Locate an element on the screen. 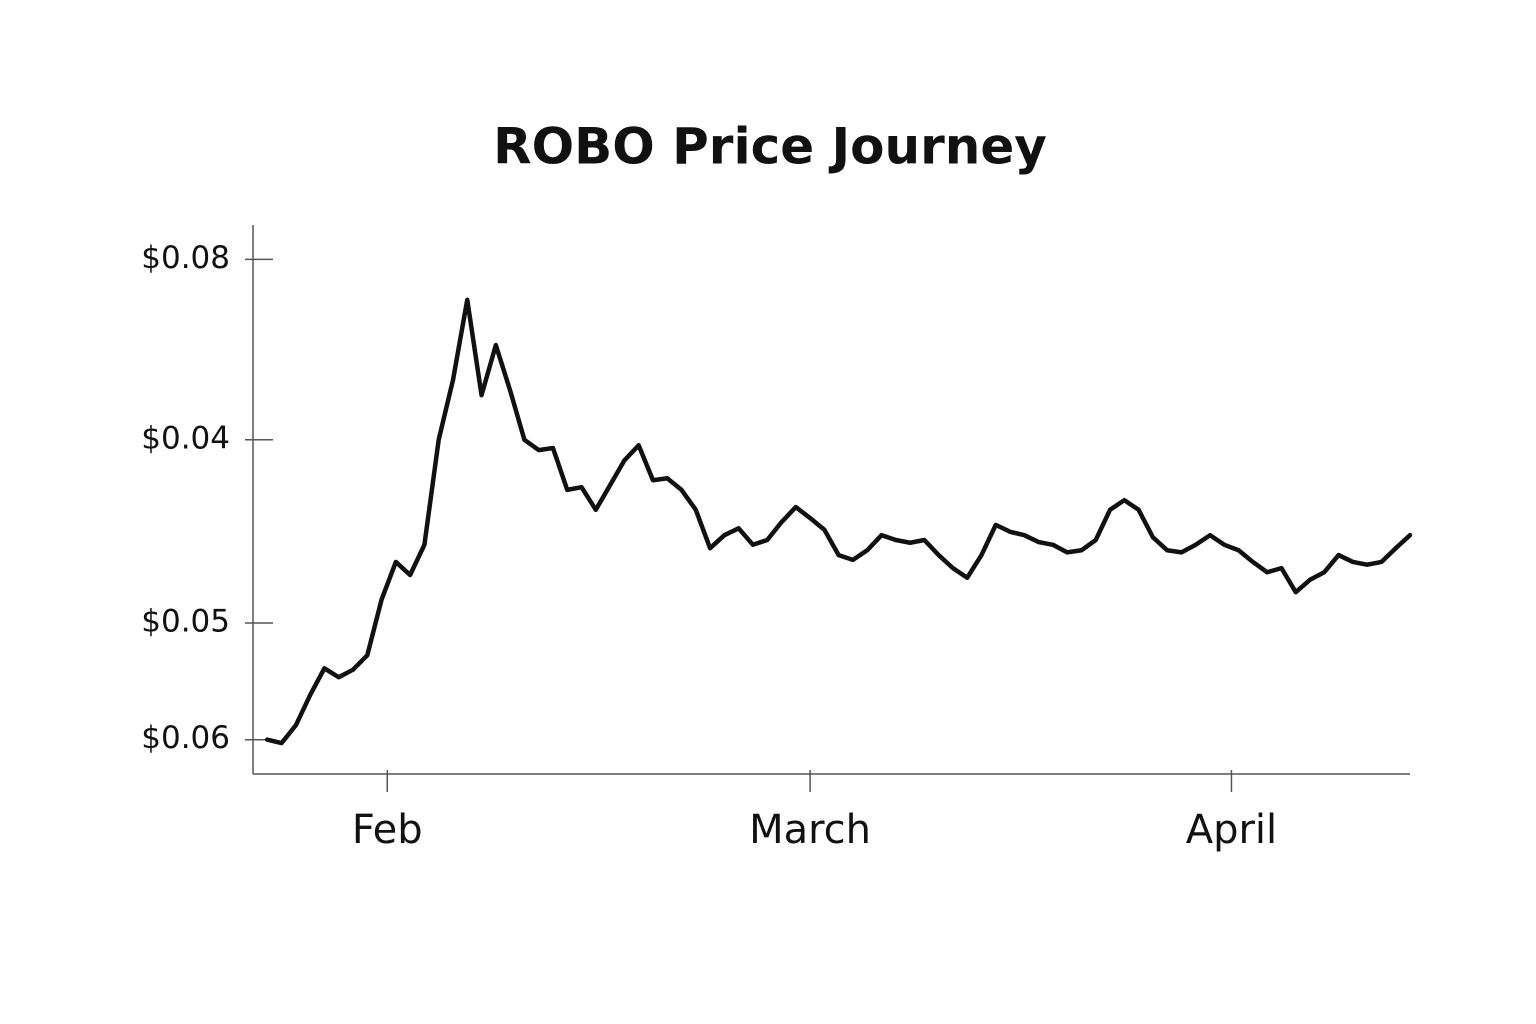 The image size is (1536, 1024). chart-title: ROBO Price Journey is located at coordinates (770, 147).